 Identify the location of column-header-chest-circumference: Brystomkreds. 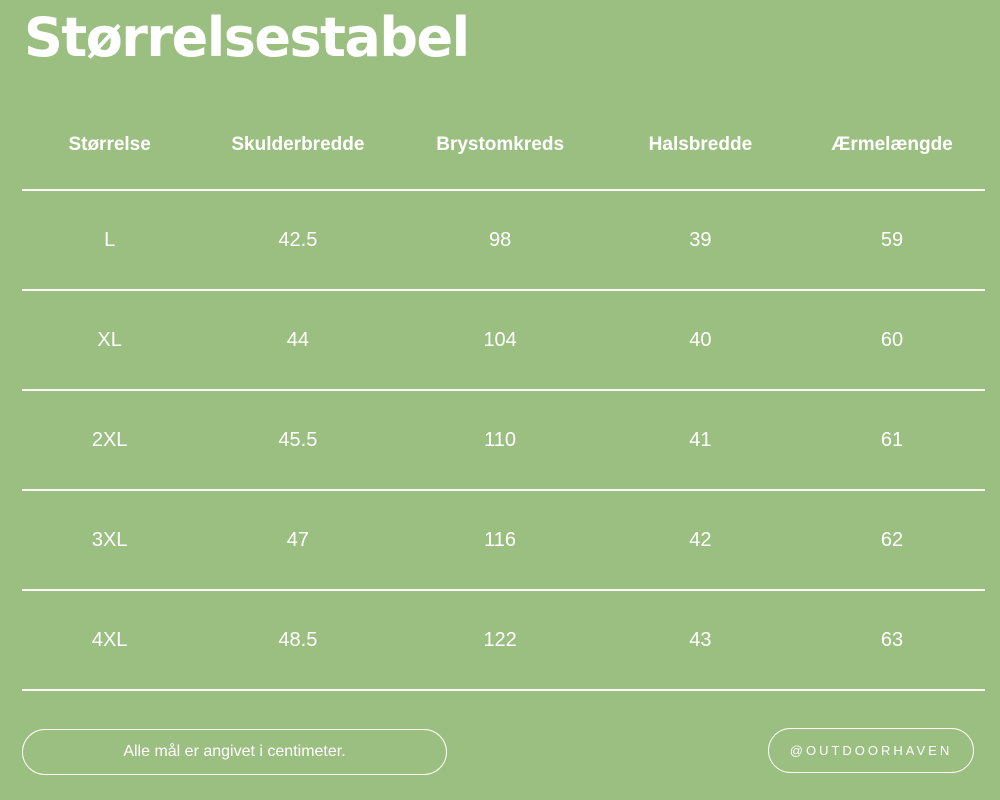
(500, 144).